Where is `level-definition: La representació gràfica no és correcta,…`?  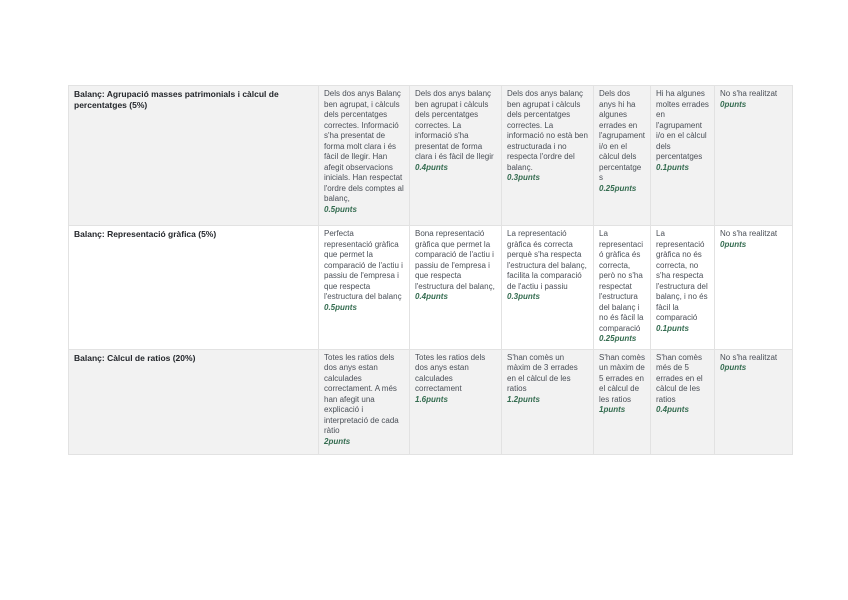 level-definition: La representació gràfica no és correcta,… is located at coordinates (682, 275).